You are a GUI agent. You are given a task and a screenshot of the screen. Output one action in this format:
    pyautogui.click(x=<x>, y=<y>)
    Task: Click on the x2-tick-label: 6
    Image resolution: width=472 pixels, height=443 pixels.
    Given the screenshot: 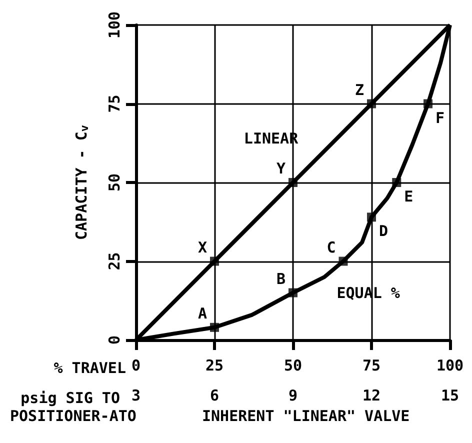 What is the action you would take?
    pyautogui.click(x=215, y=395)
    